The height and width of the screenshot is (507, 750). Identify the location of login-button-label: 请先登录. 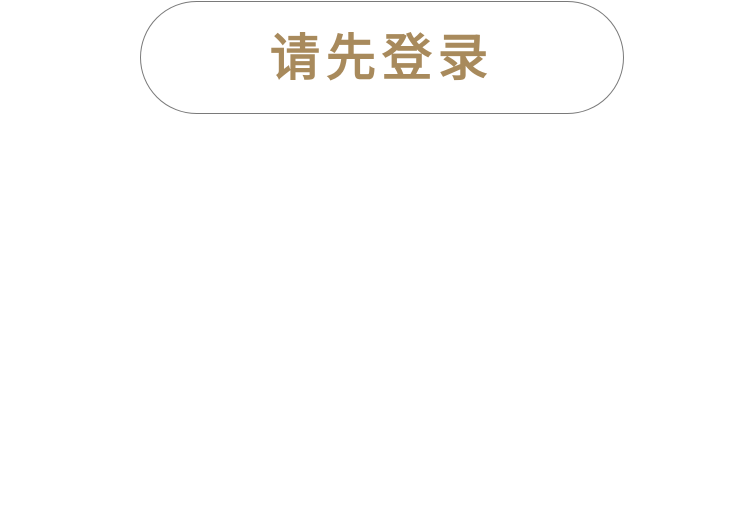
(382, 57).